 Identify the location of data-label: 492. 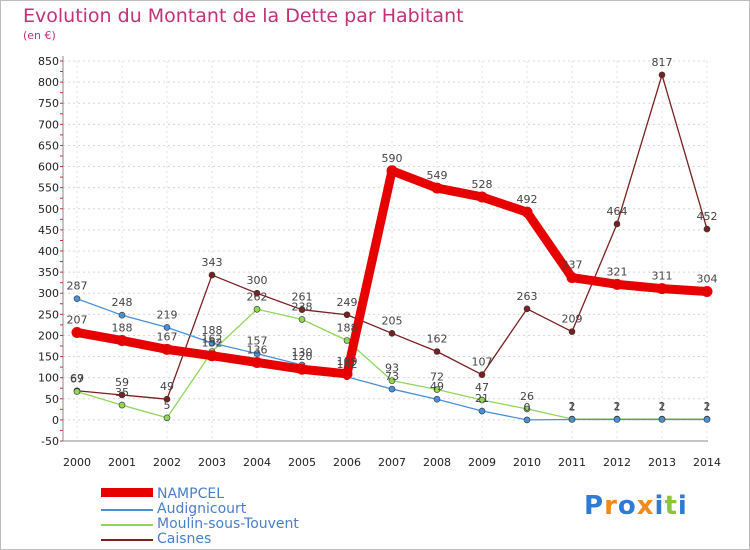
(527, 199).